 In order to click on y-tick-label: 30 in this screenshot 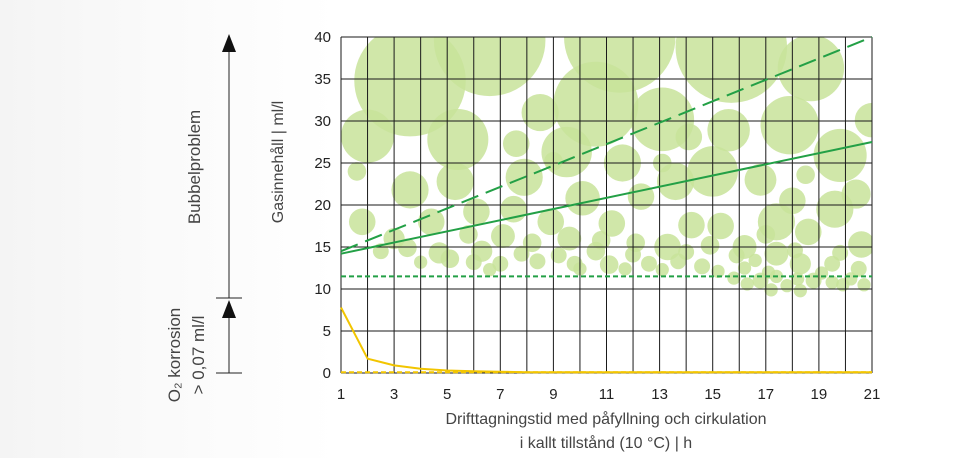, I will do `click(322, 121)`.